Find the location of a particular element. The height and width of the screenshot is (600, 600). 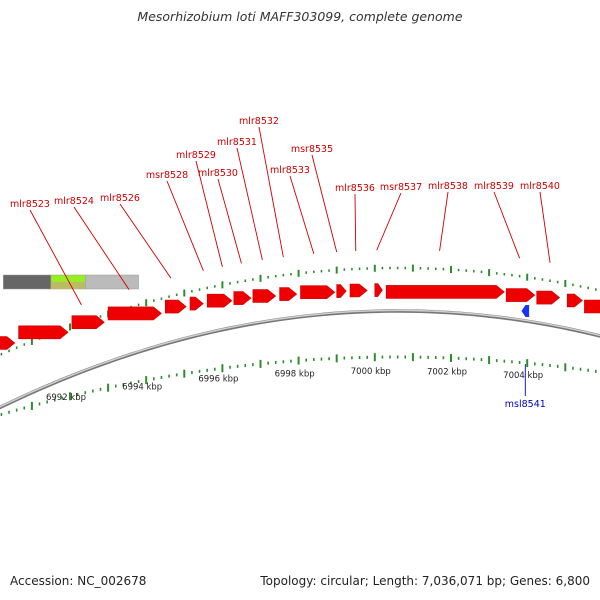

scale-label: 6994 kbp is located at coordinates (142, 387).